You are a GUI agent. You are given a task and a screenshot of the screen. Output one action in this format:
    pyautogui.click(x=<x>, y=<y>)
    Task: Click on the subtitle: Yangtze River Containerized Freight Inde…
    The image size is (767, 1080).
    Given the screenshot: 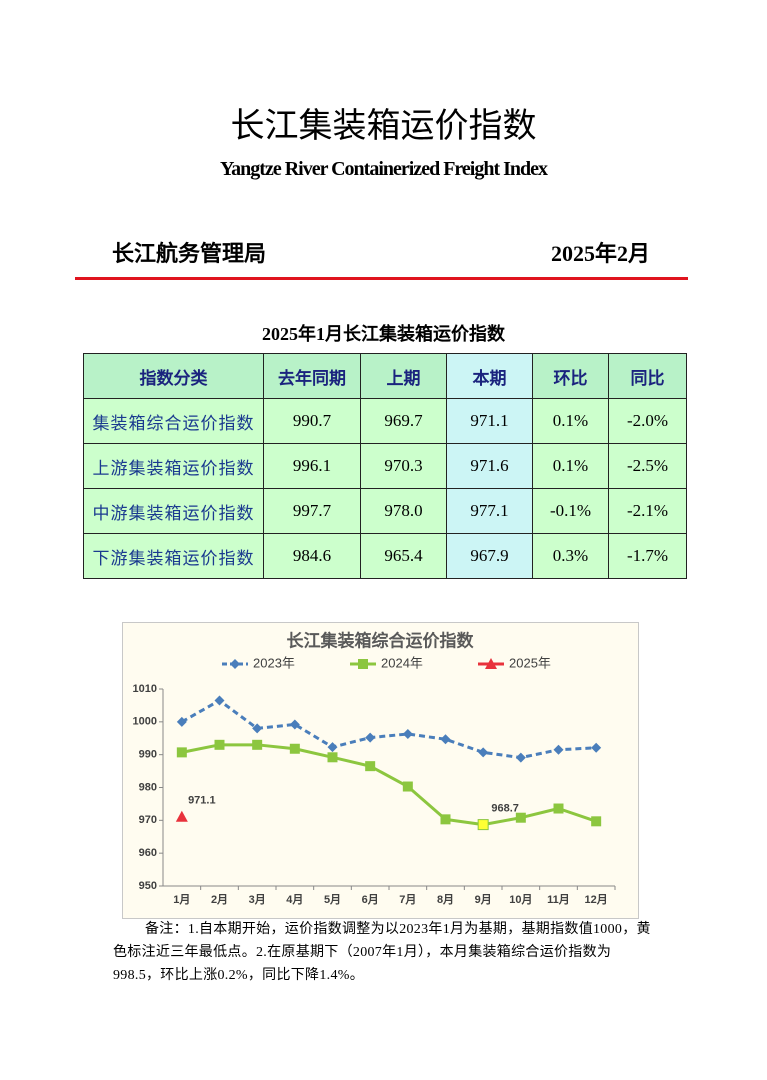 What is the action you would take?
    pyautogui.click(x=383, y=169)
    